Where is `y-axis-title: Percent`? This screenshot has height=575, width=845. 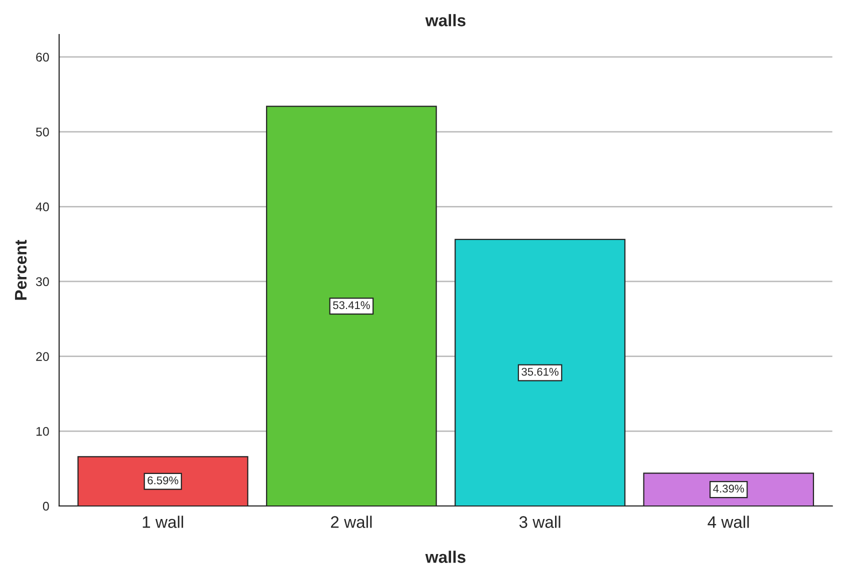 y-axis-title: Percent is located at coordinates (21, 270).